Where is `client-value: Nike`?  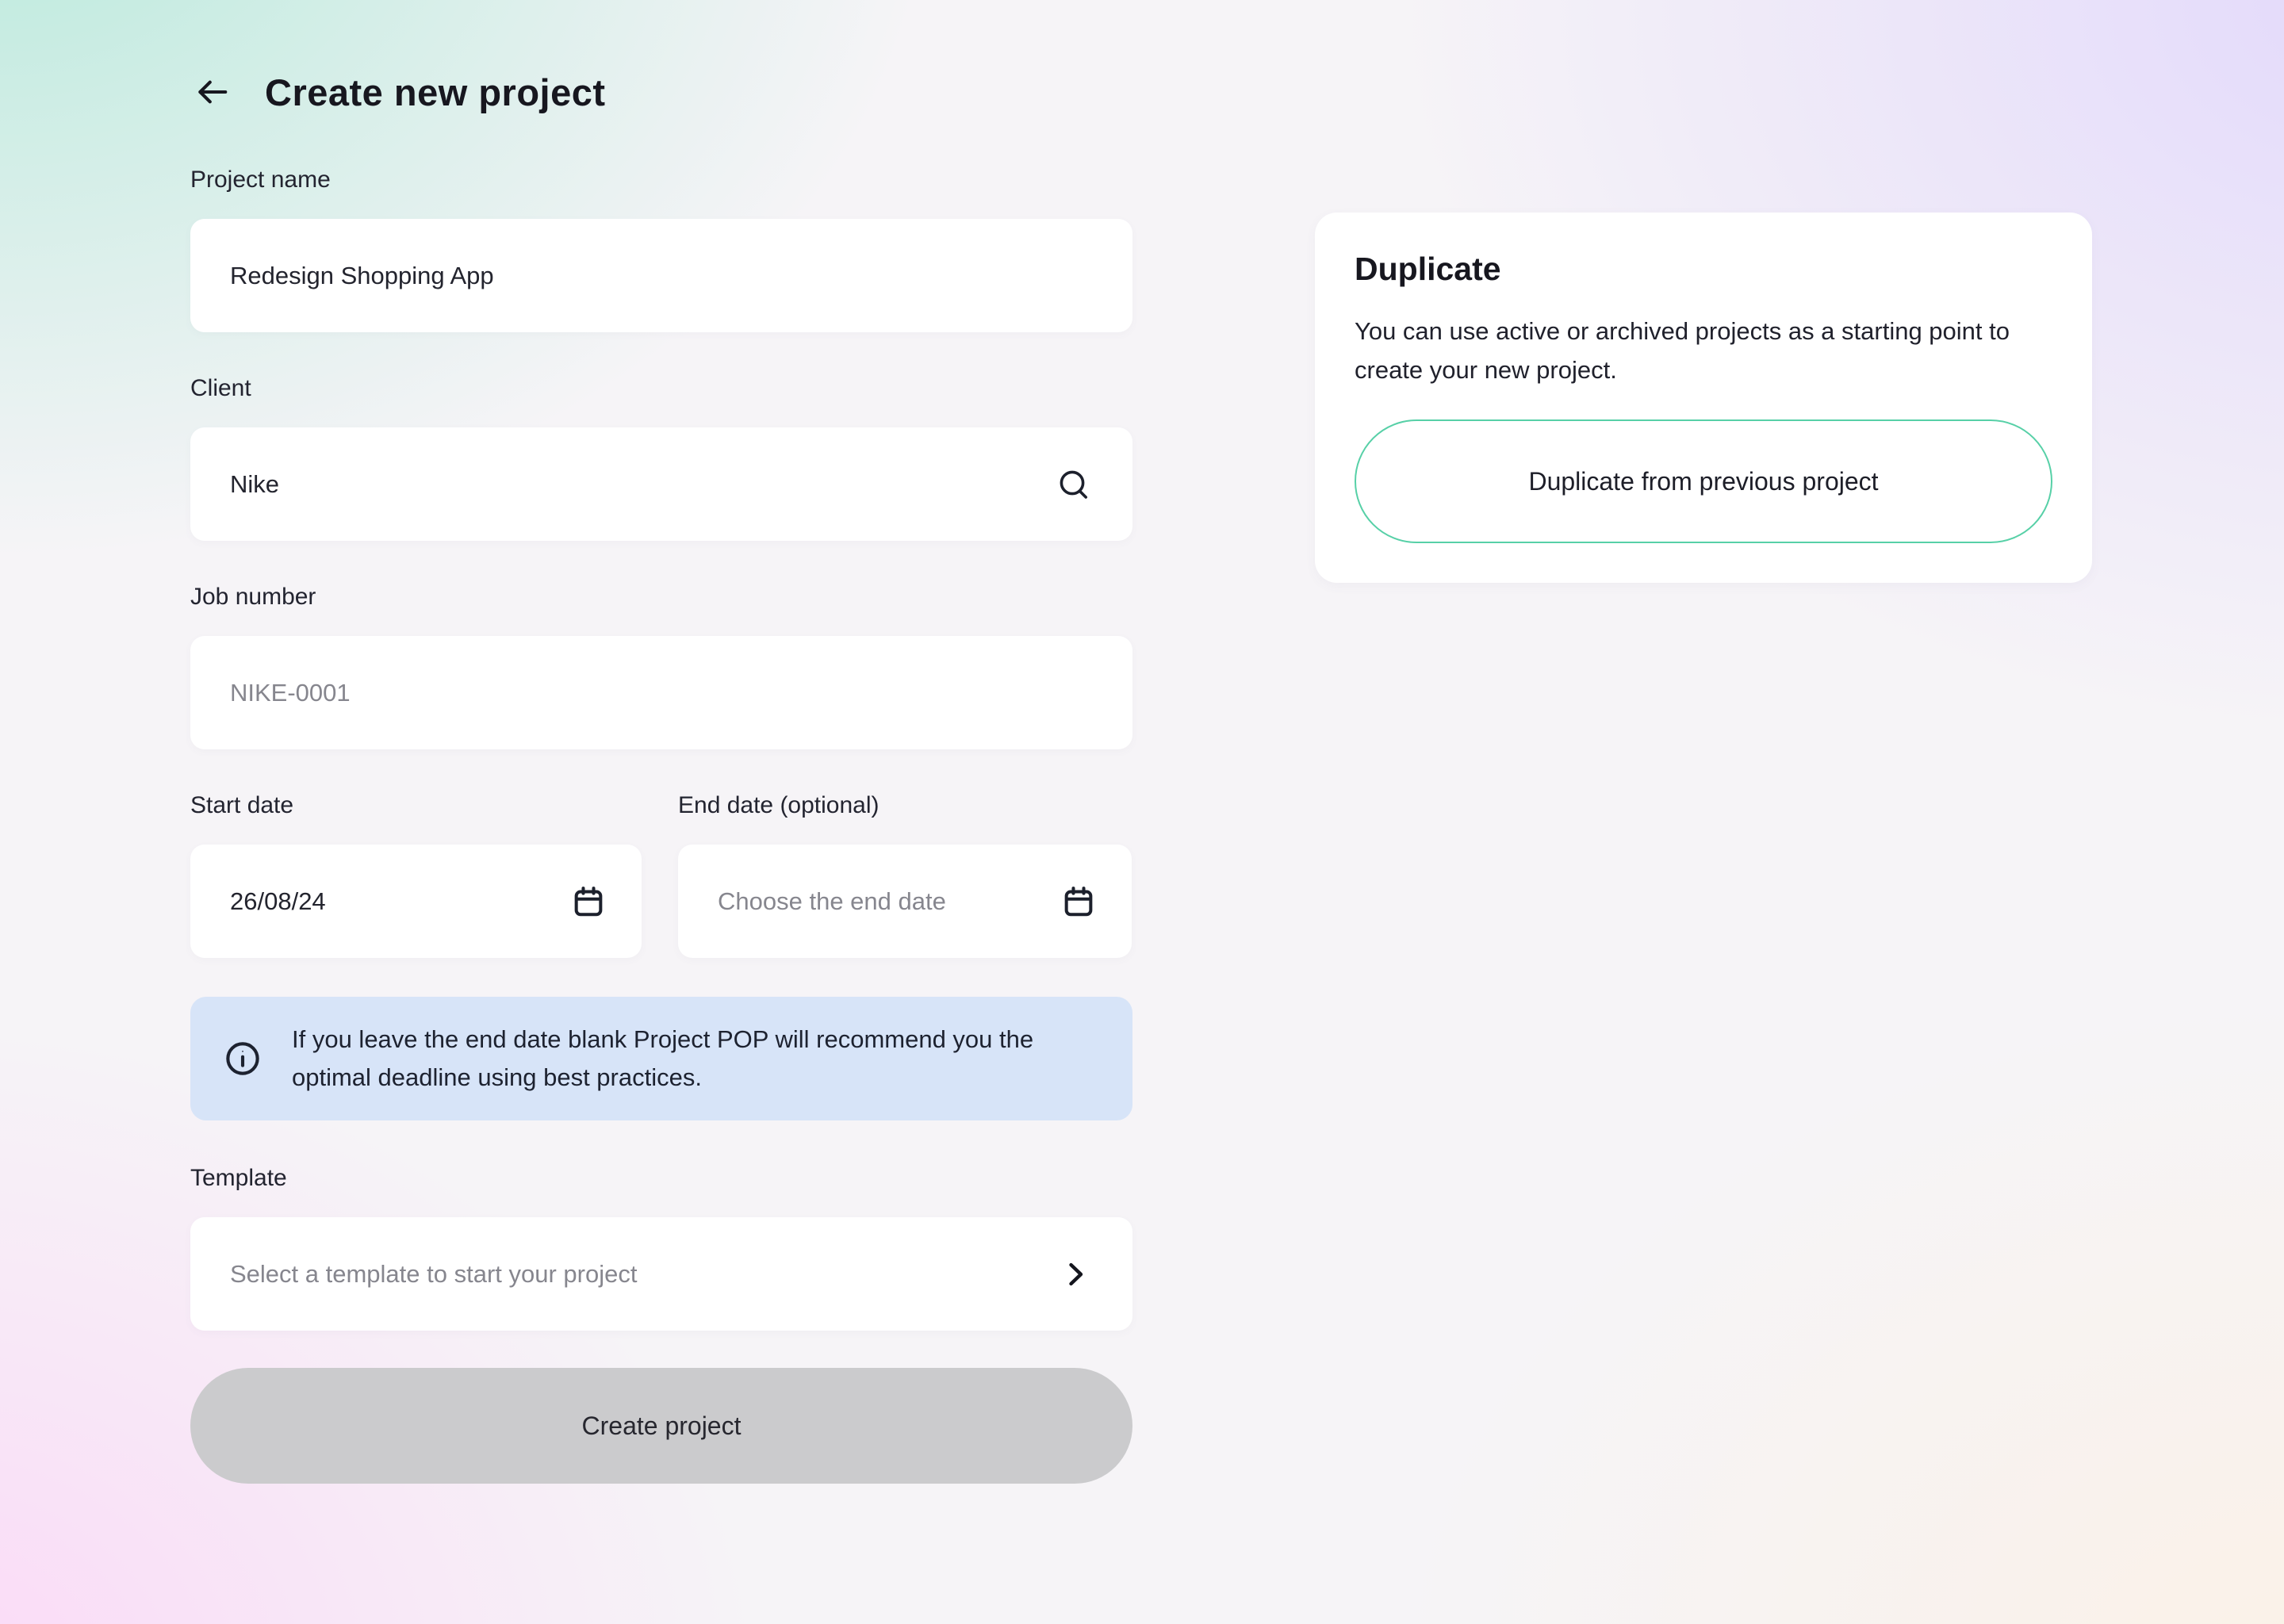
client-value: Nike is located at coordinates (255, 484).